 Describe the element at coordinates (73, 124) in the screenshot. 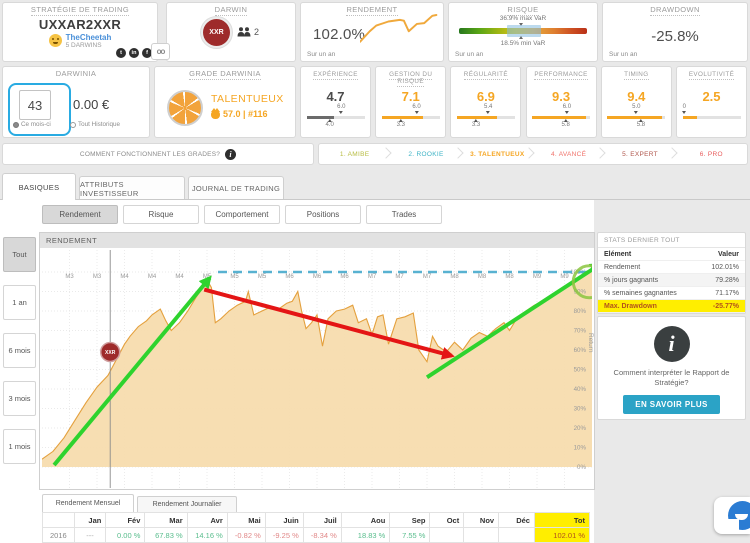

I see `radio-all-history-dot` at that location.